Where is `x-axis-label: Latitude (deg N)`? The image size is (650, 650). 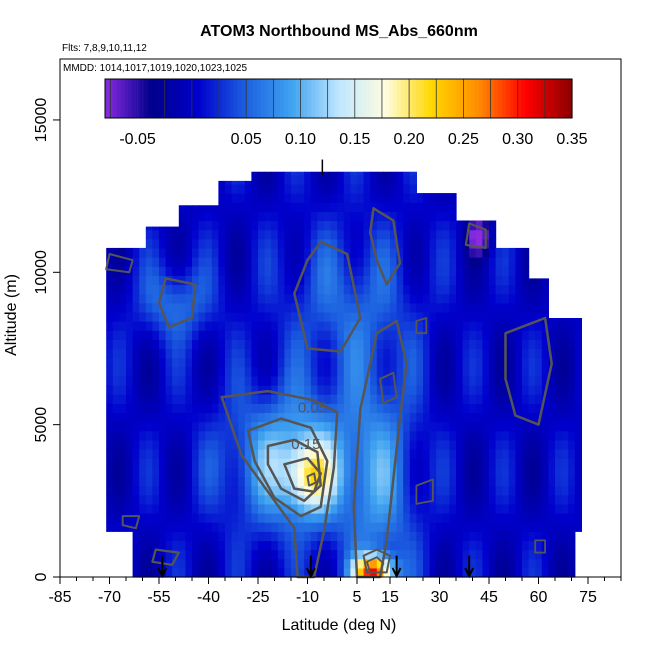
x-axis-label: Latitude (deg N) is located at coordinates (339, 625).